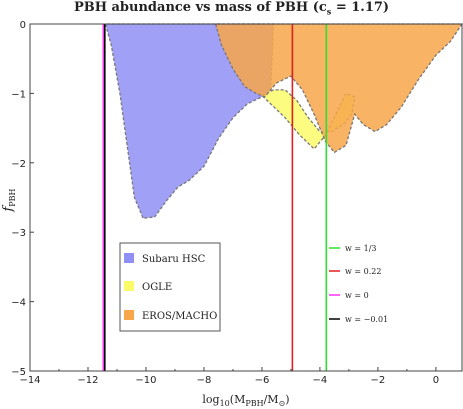 The height and width of the screenshot is (409, 463). Describe the element at coordinates (204, 380) in the screenshot. I see `x-tick-label: −8` at that location.